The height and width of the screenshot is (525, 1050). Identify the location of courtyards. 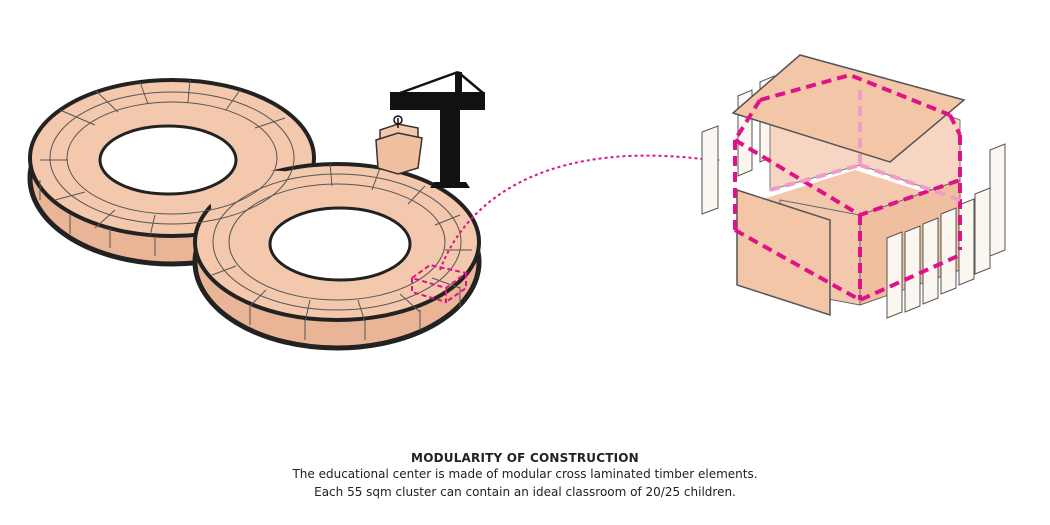
(255, 203).